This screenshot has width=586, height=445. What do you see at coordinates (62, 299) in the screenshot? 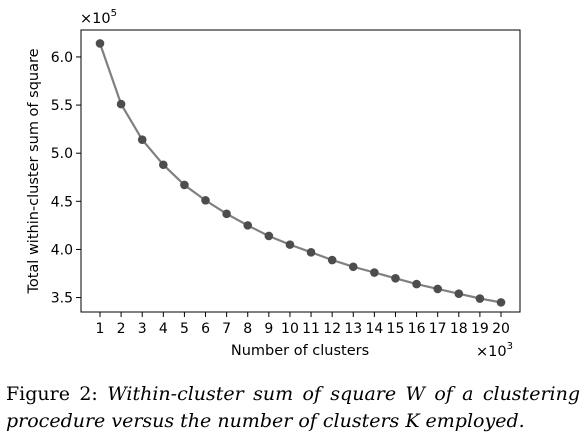
I see `y-tick-label: 3.5` at bounding box center [62, 299].